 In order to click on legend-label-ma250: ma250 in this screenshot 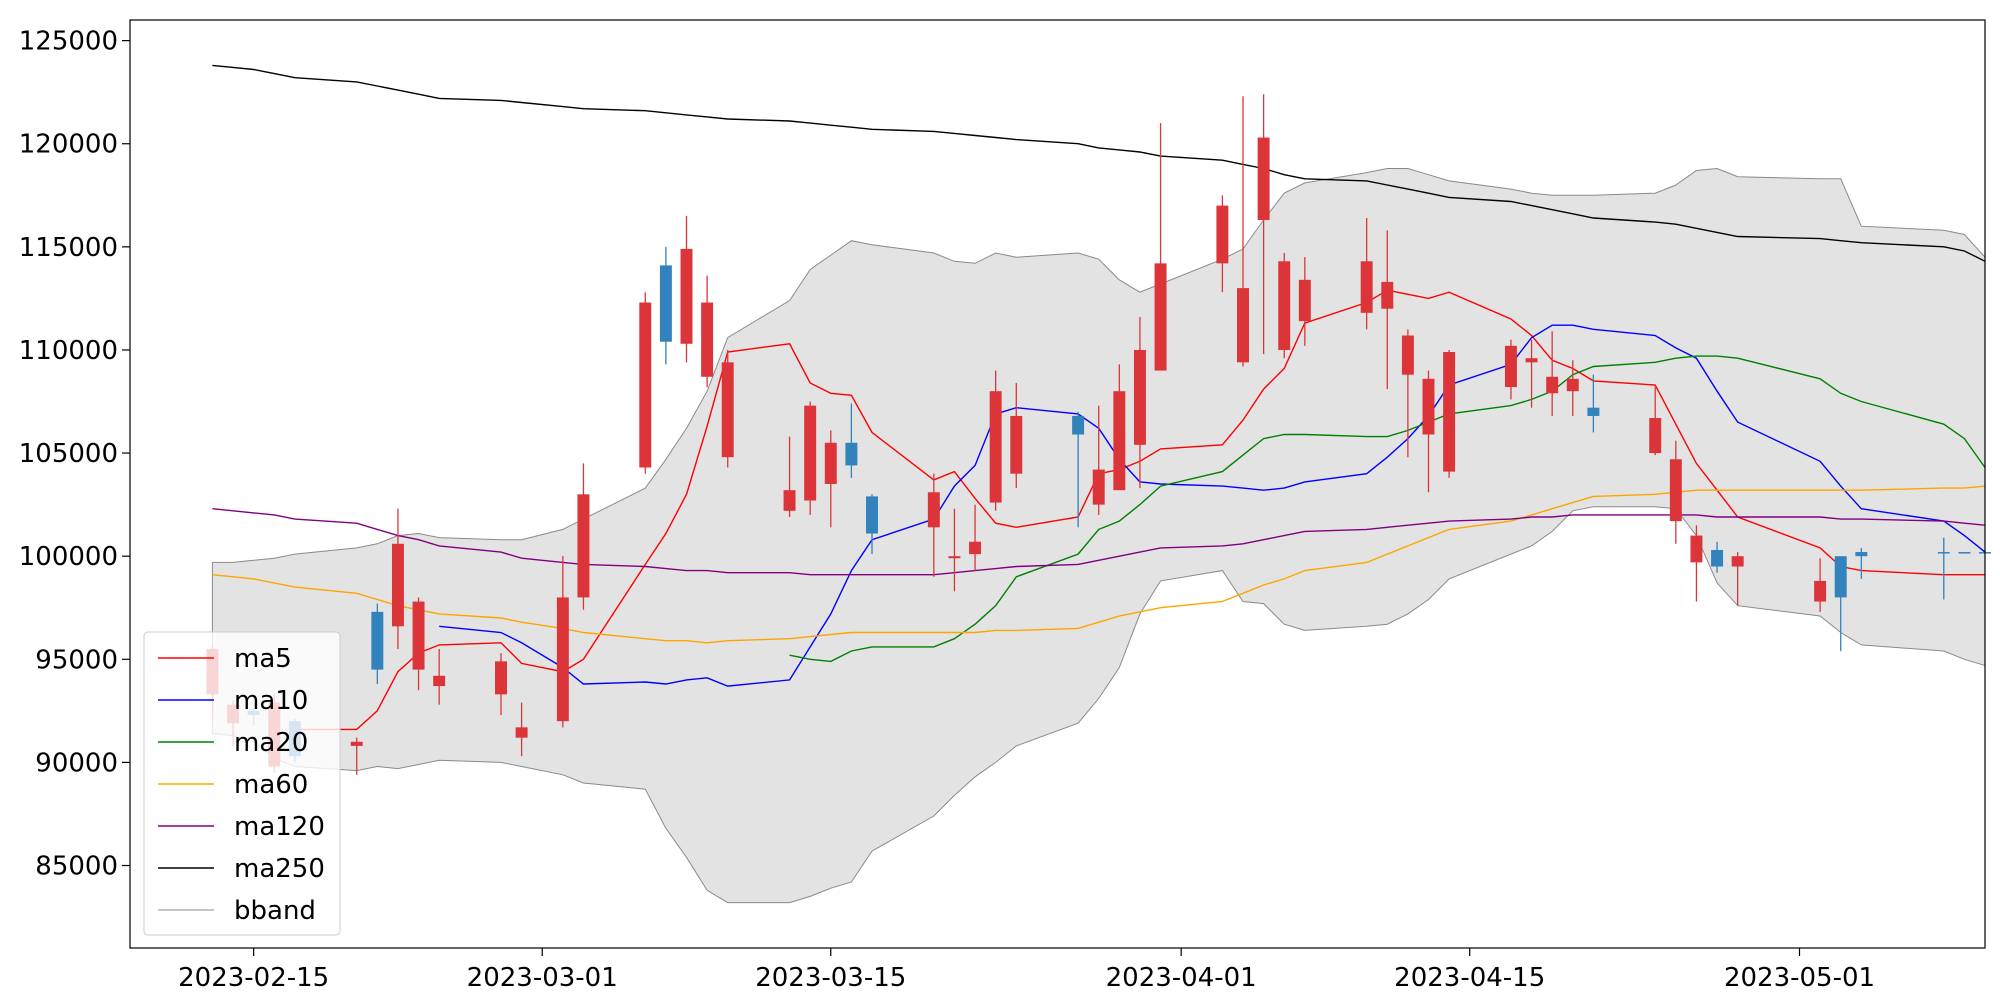, I will do `click(279, 869)`.